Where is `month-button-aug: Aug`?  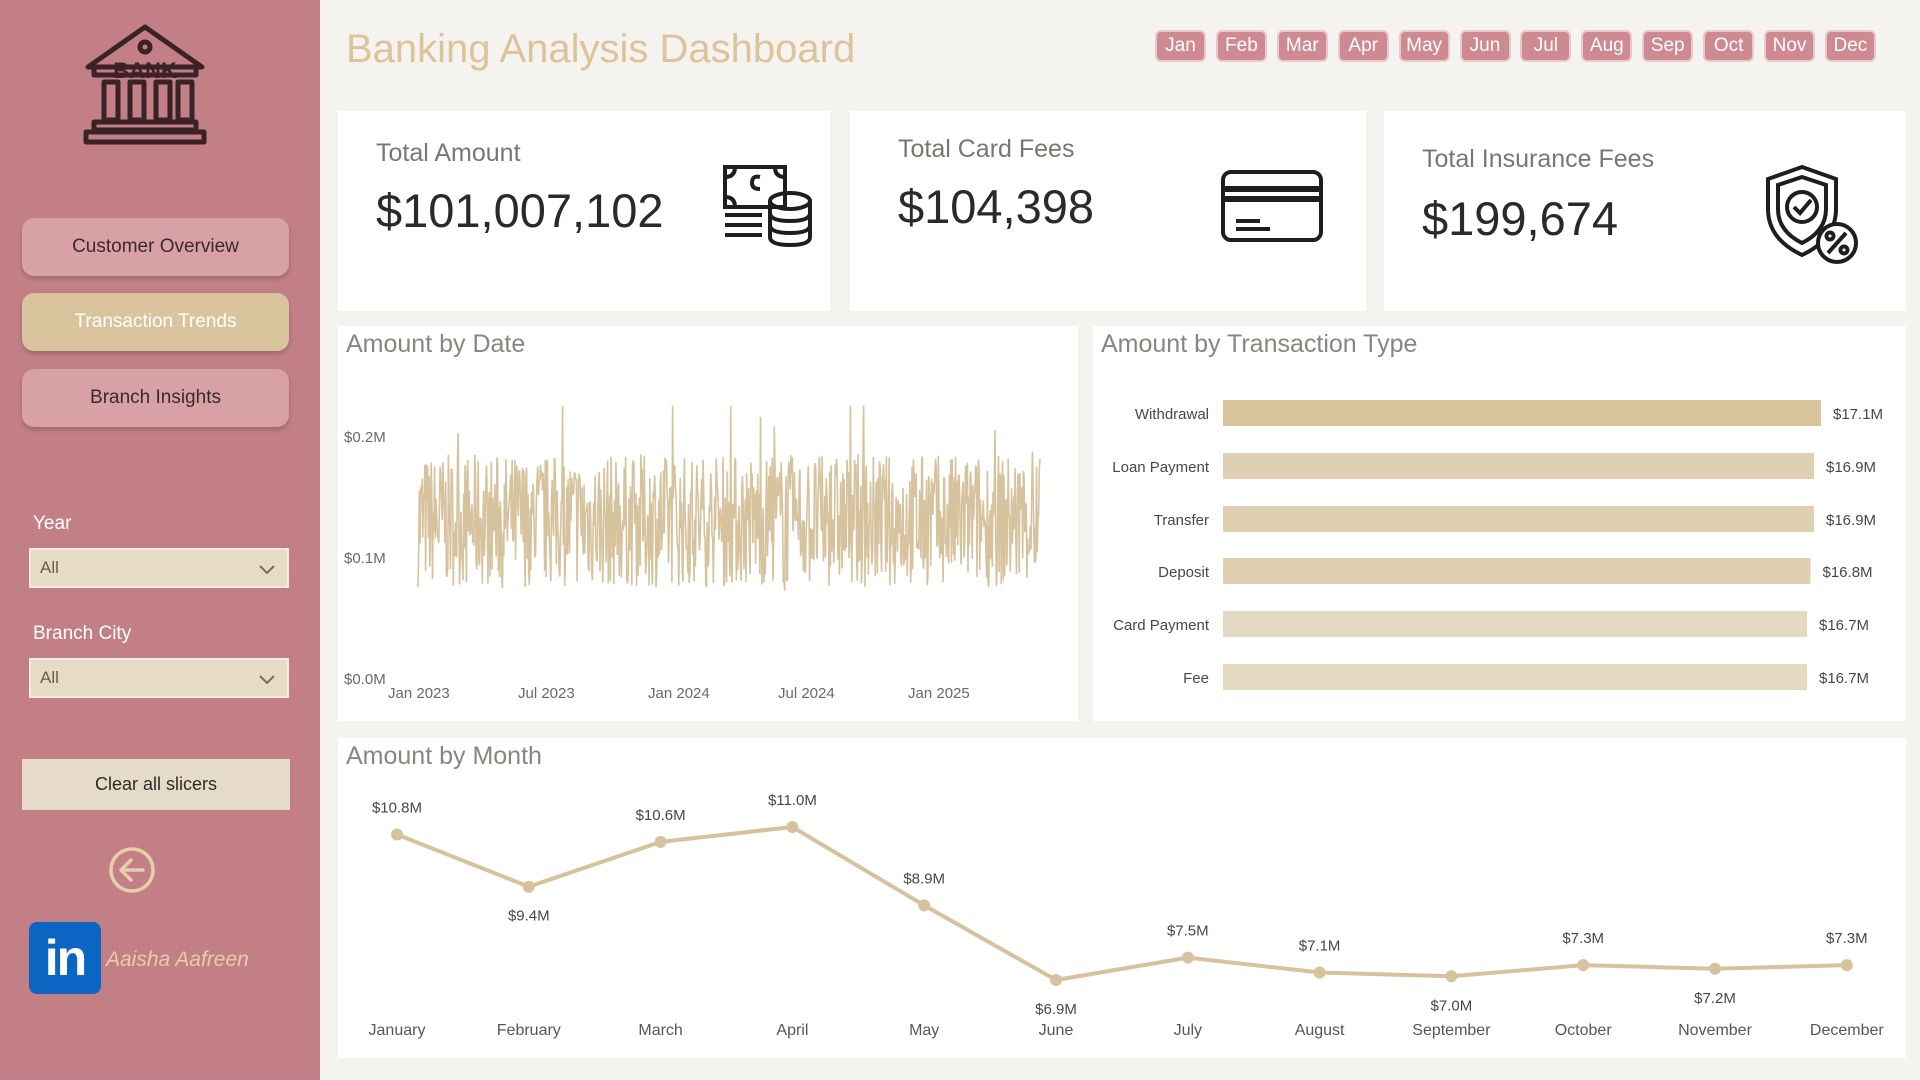
month-button-aug: Aug is located at coordinates (1607, 46).